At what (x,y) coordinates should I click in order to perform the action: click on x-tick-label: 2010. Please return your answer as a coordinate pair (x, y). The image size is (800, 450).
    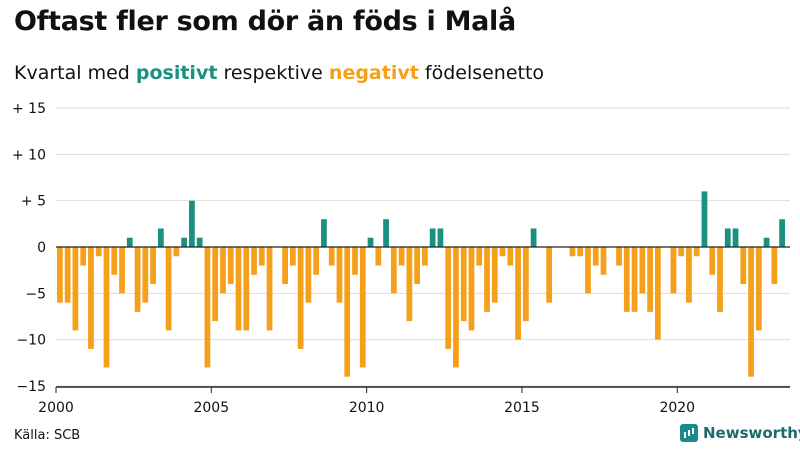
    Looking at the image, I should click on (367, 408).